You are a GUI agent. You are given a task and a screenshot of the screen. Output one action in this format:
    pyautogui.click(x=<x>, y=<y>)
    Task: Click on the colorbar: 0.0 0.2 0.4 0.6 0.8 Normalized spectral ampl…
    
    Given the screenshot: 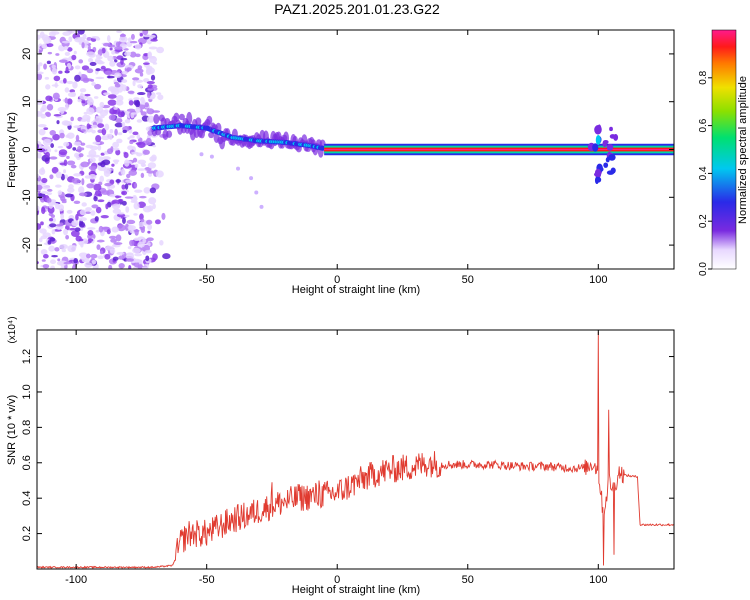 What is the action you would take?
    pyautogui.click(x=723, y=152)
    